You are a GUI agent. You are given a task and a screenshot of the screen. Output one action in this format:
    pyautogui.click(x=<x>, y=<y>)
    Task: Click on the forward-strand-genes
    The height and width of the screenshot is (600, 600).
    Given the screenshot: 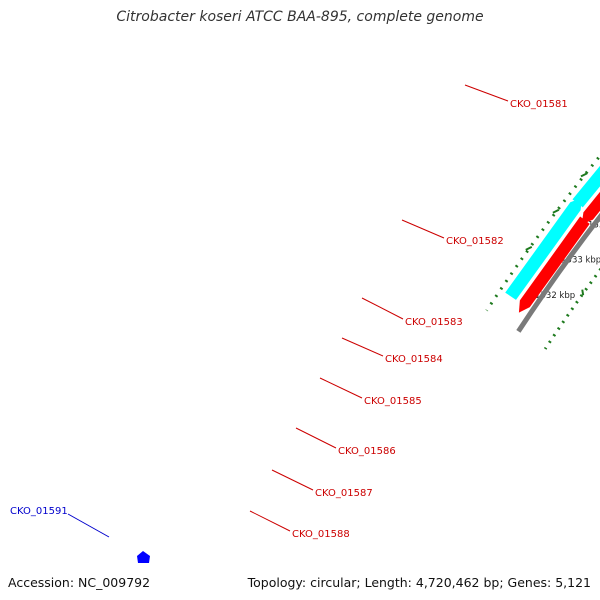 What is the action you would take?
    pyautogui.click(x=552, y=232)
    